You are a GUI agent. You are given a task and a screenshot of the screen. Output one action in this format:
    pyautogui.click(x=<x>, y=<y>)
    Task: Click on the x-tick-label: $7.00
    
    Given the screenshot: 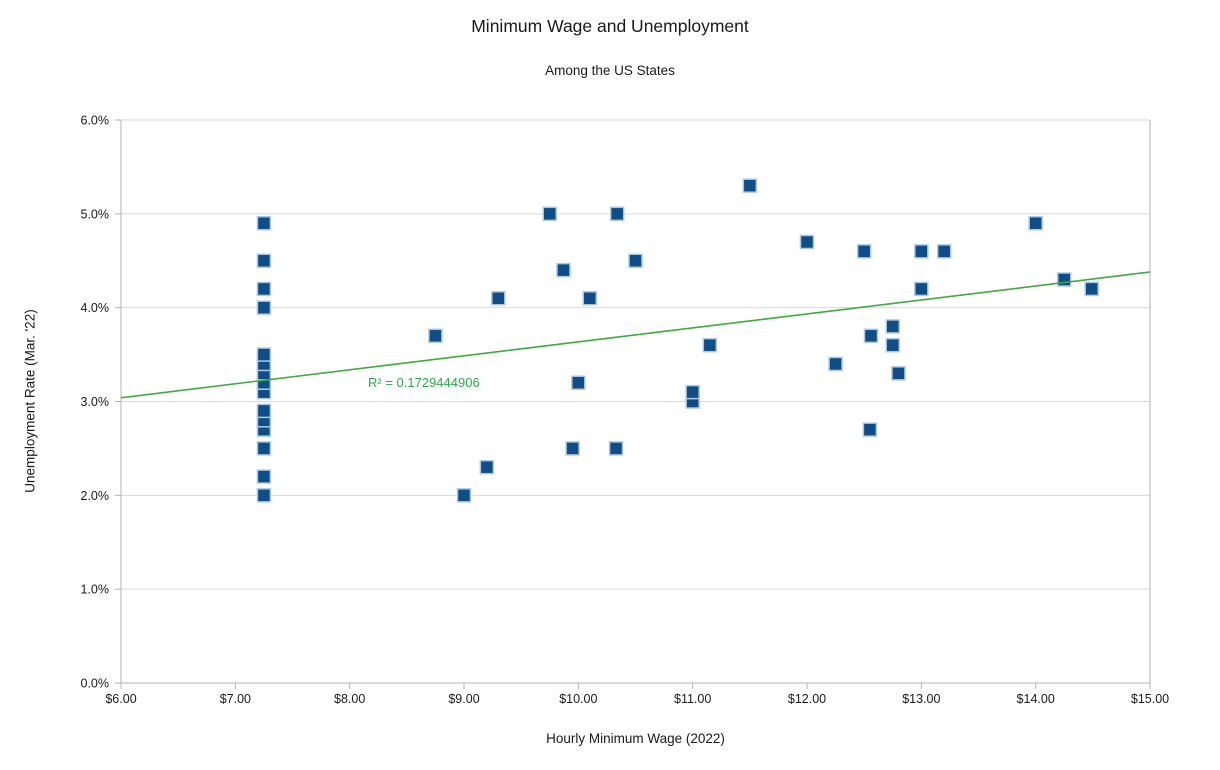 What is the action you would take?
    pyautogui.click(x=235, y=699)
    